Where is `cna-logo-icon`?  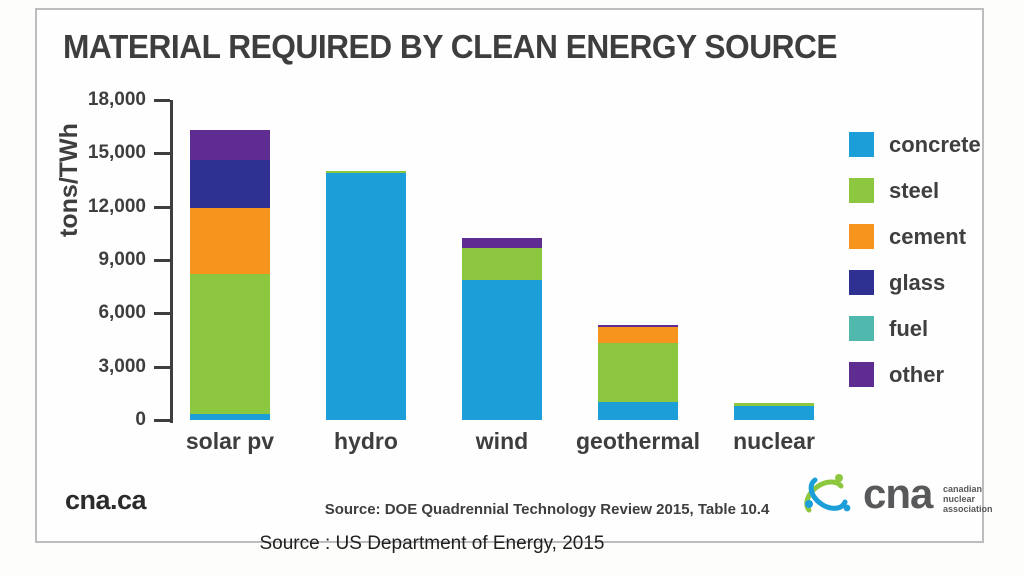 cna-logo-icon is located at coordinates (826, 499).